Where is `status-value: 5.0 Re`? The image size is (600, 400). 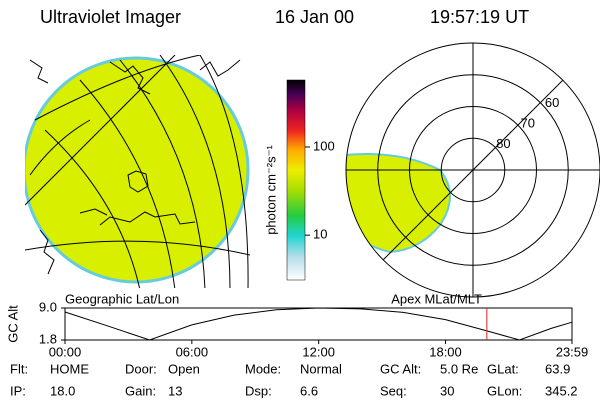
status-value: 5.0 Re is located at coordinates (459, 368).